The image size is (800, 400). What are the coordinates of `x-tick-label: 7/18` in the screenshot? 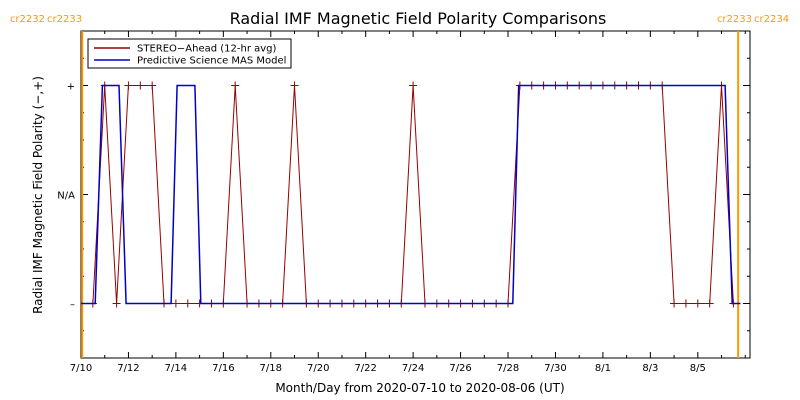 It's located at (271, 368).